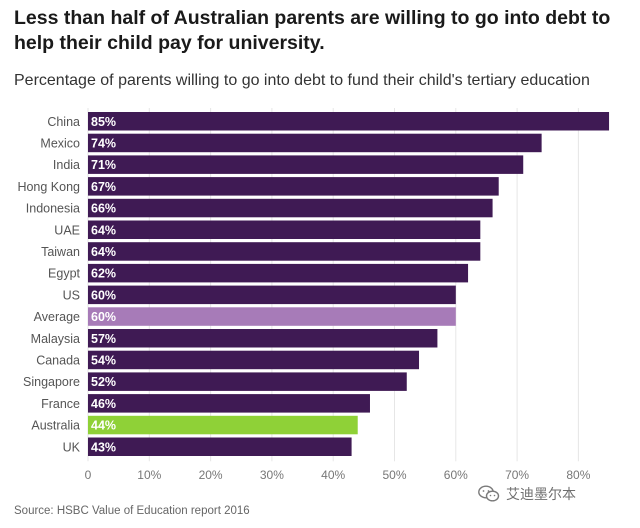  I want to click on category-label: Australia, so click(55, 426).